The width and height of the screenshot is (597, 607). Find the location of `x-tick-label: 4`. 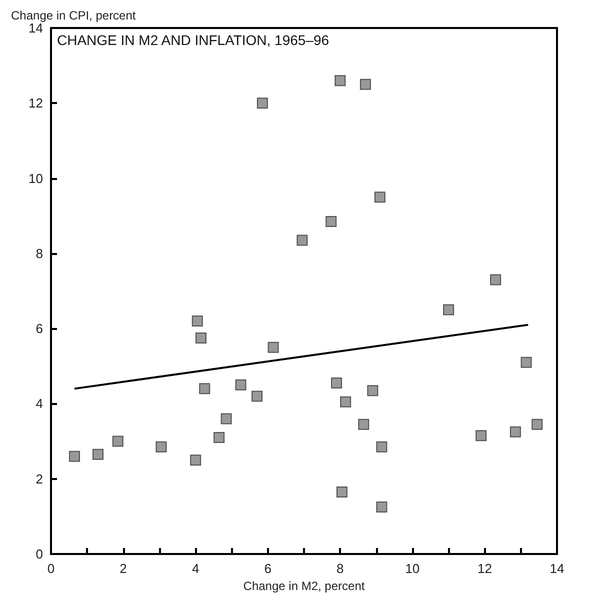

x-tick-label: 4 is located at coordinates (196, 568).